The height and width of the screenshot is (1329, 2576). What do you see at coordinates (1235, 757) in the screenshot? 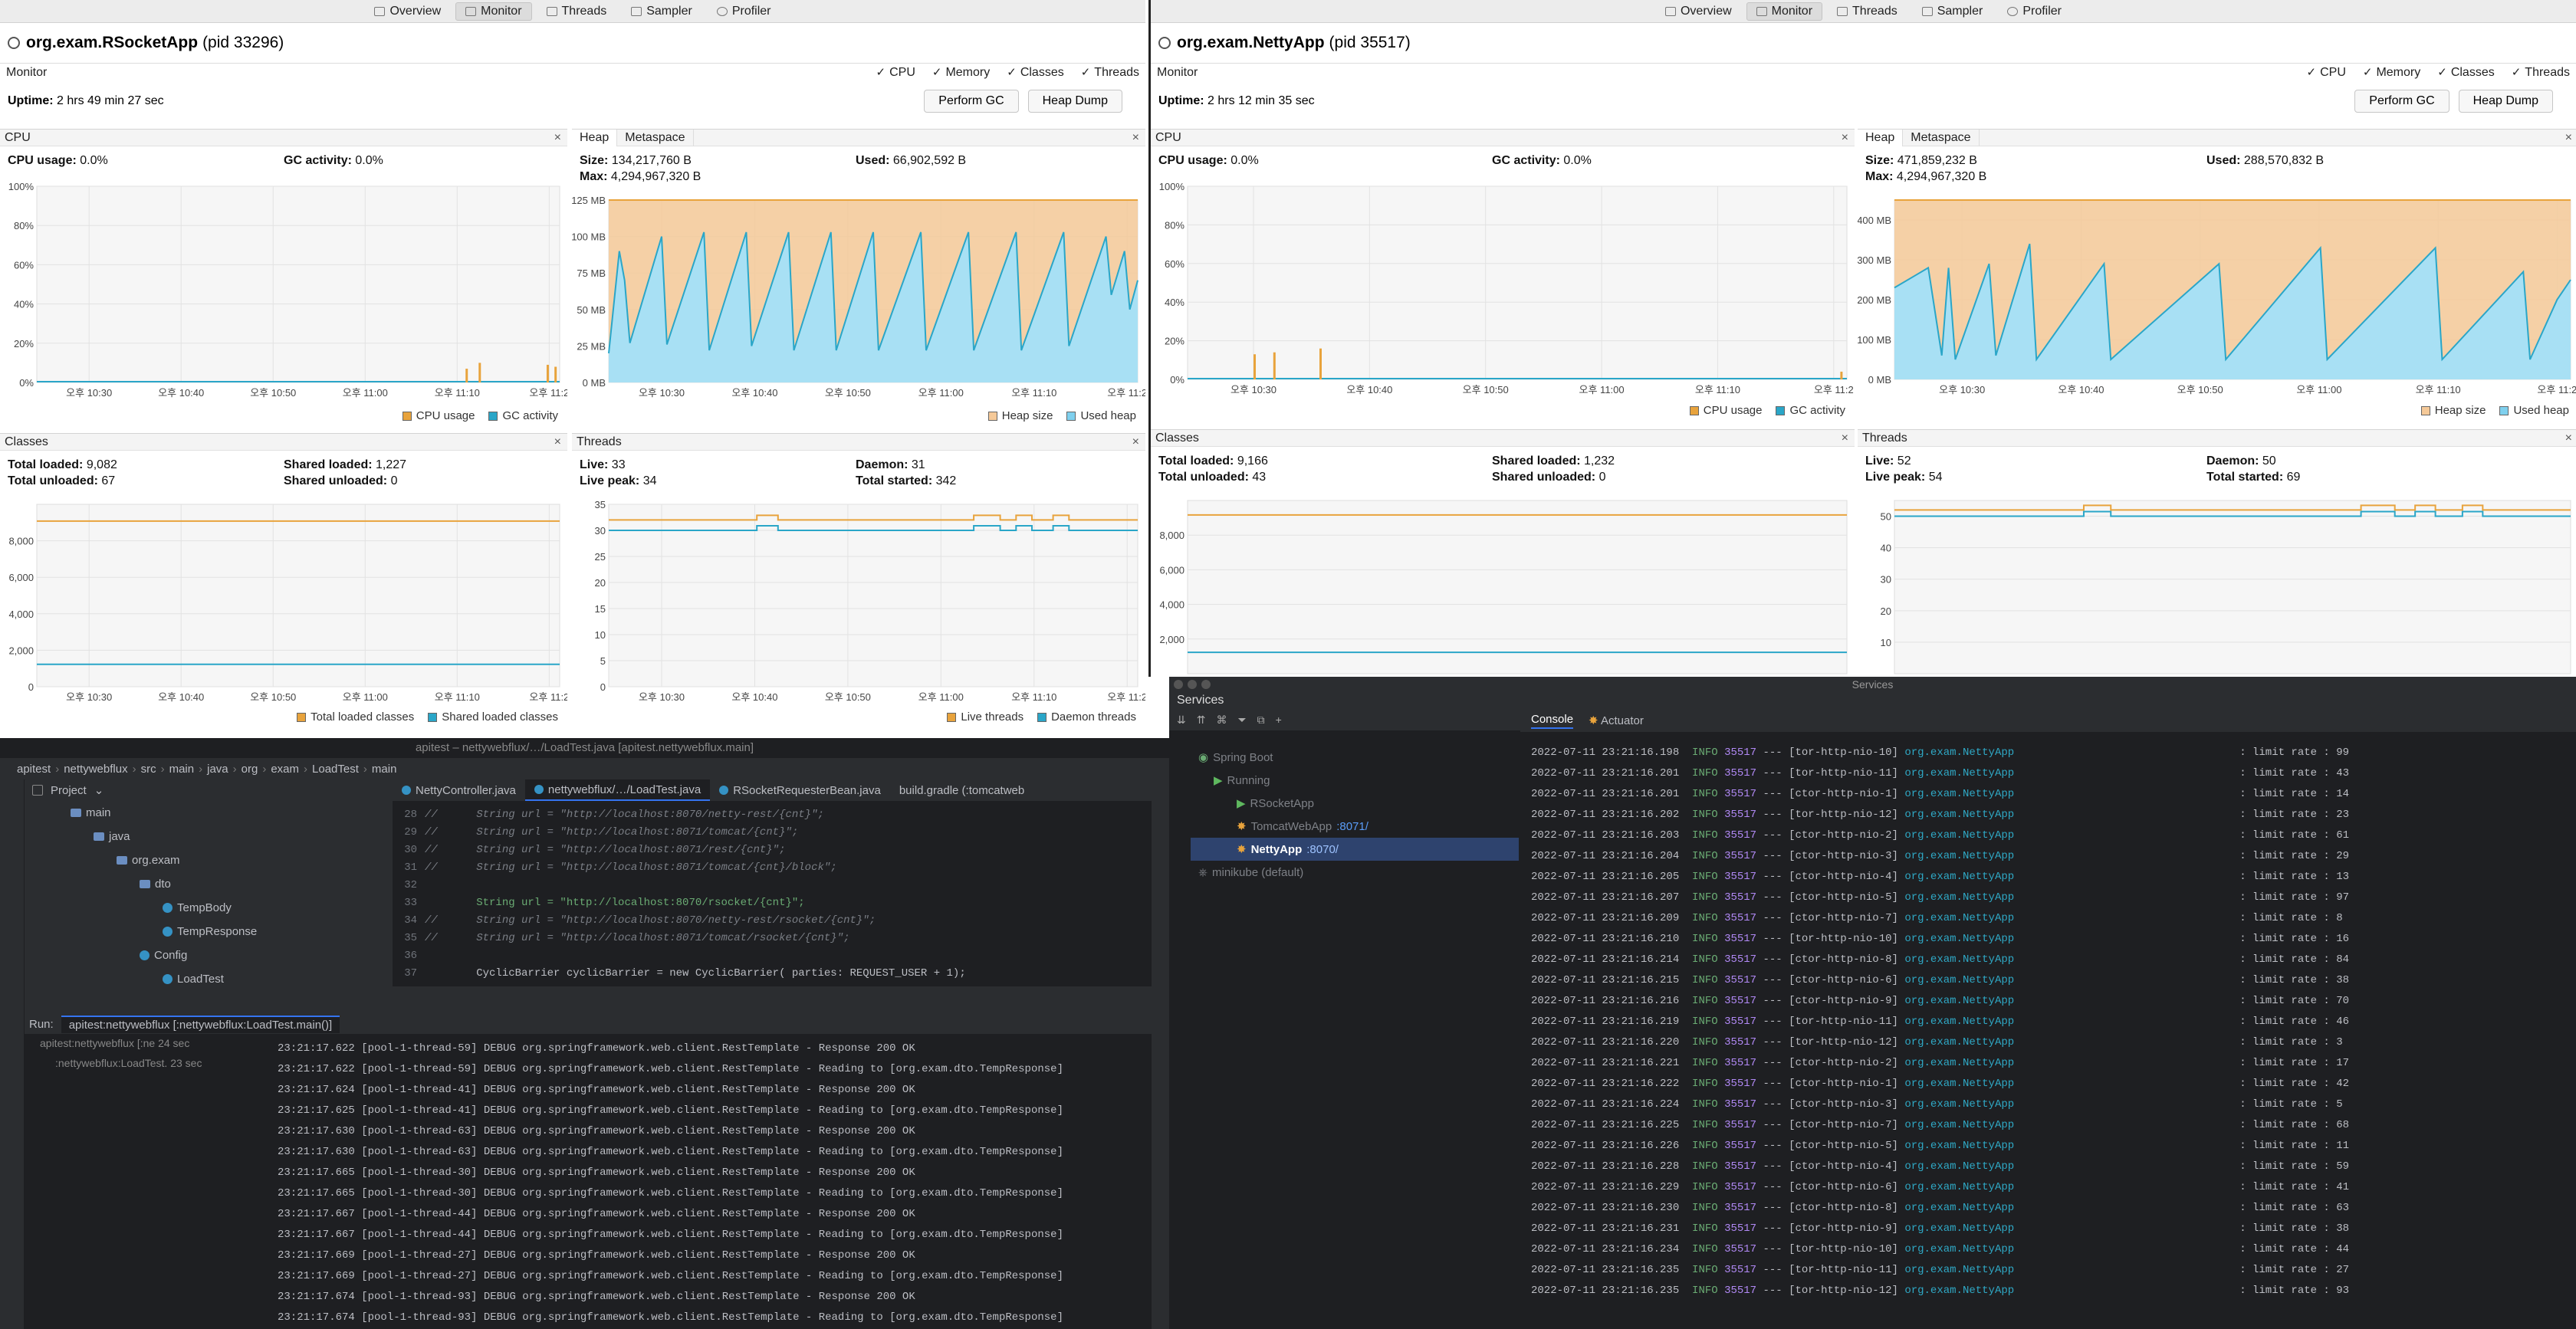
I see `services-item: ◉ Spring Boot` at bounding box center [1235, 757].